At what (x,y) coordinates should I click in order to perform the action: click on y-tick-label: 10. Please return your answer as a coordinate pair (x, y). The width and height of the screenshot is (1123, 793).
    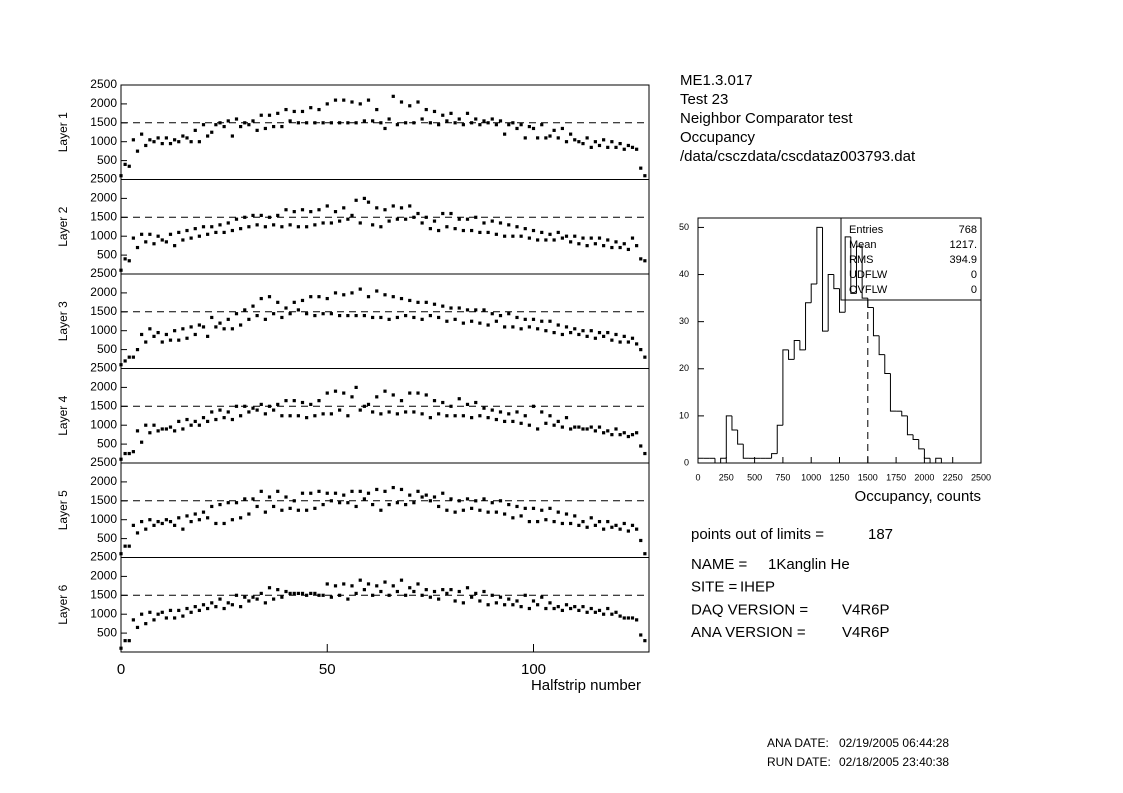
    Looking at the image, I should click on (684, 415).